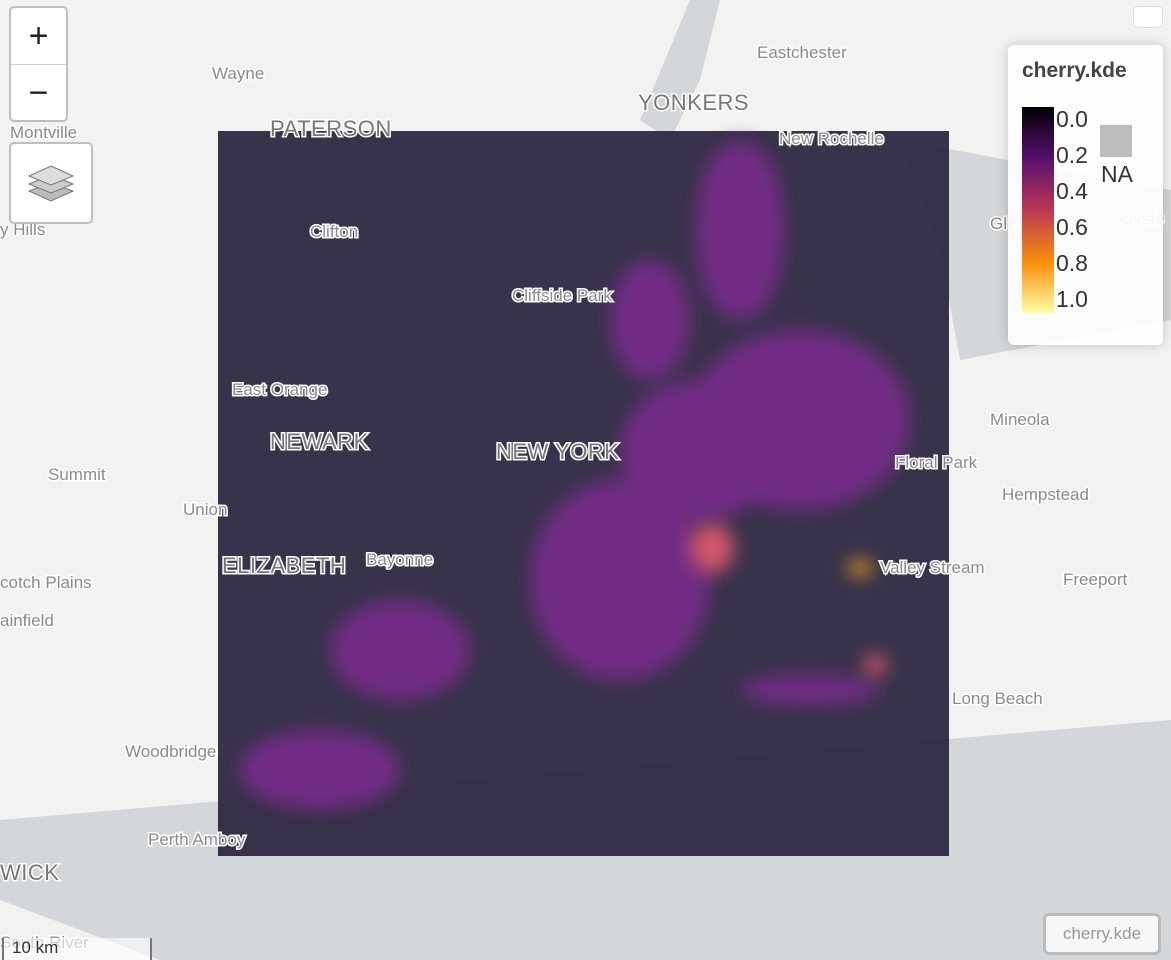 This screenshot has width=1171, height=960. Describe the element at coordinates (197, 839) in the screenshot. I see `place-label: Perth Amboy` at that location.